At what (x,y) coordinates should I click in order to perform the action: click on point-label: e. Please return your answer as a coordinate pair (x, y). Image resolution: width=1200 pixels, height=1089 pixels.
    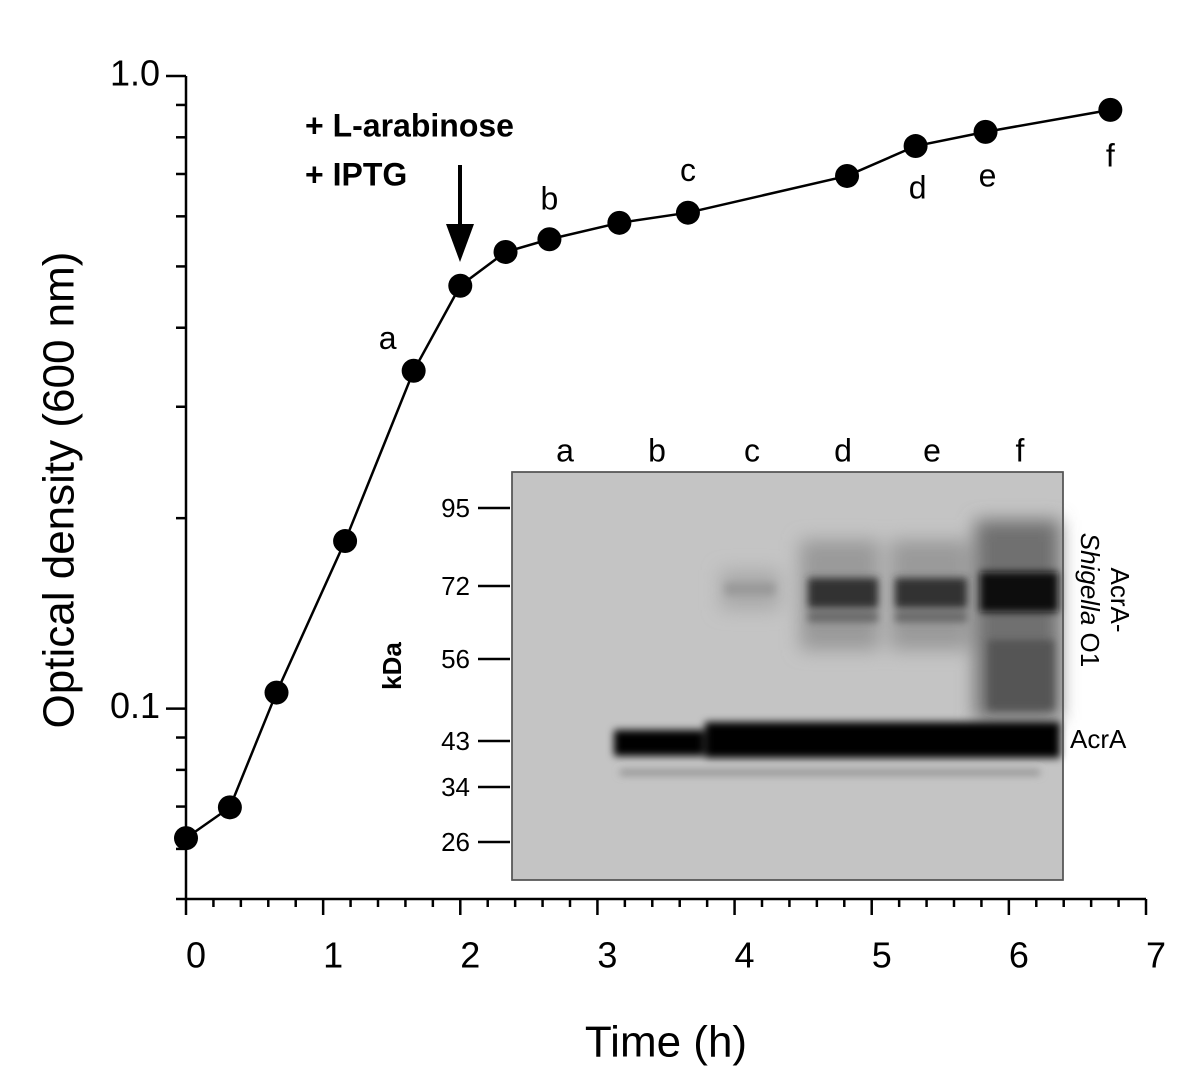
    Looking at the image, I should click on (988, 175).